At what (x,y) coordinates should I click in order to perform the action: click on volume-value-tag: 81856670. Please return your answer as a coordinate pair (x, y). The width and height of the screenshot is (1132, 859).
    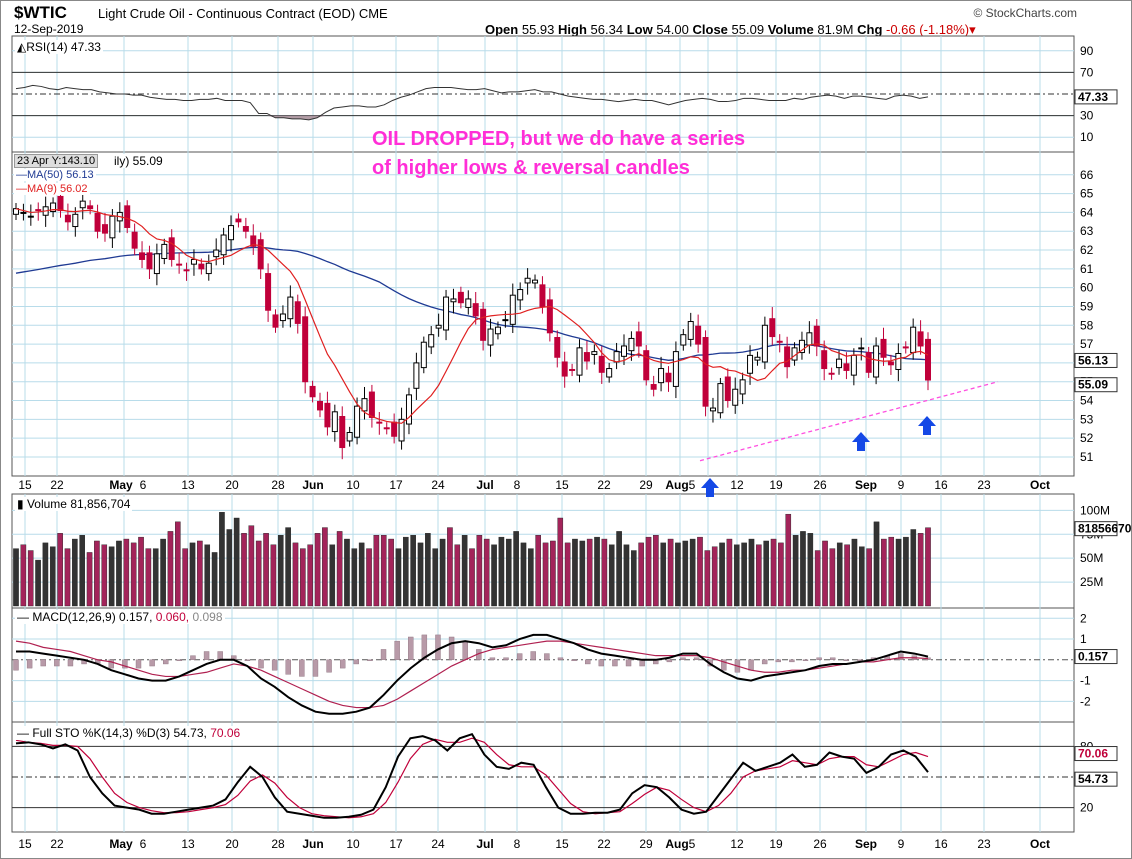
    Looking at the image, I should click on (1103, 529).